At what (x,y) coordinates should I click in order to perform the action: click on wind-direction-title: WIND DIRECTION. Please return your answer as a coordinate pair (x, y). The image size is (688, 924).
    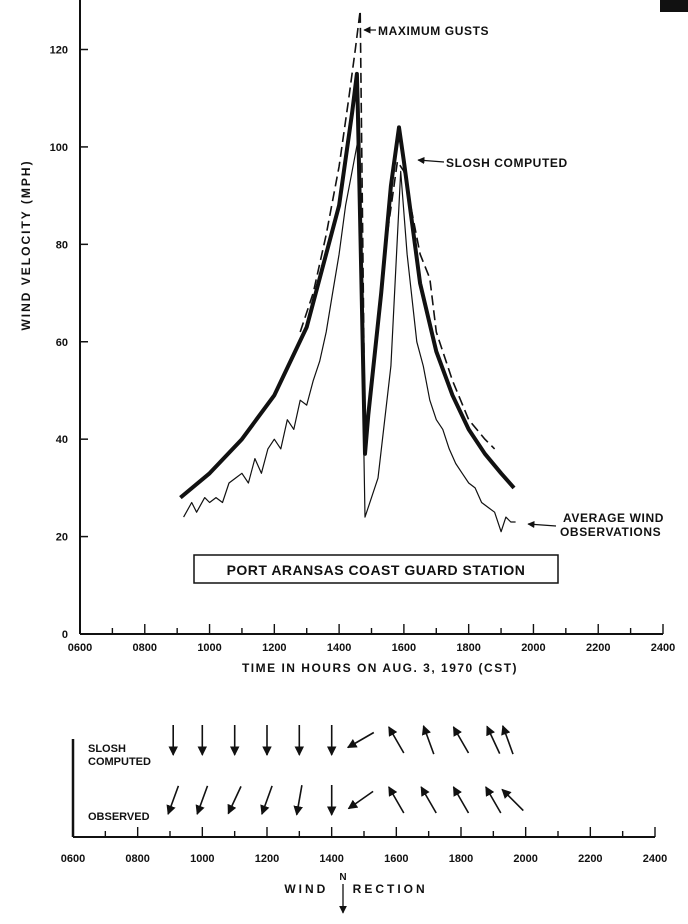
    Looking at the image, I should click on (355, 889).